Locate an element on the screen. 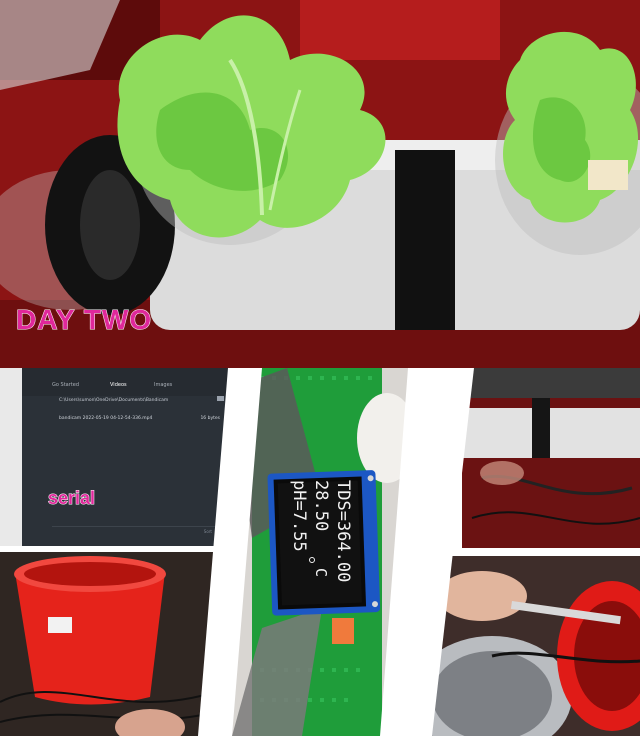 The width and height of the screenshot is (640, 736). oled-line-ph: pH=7.55 is located at coordinates (299, 516).